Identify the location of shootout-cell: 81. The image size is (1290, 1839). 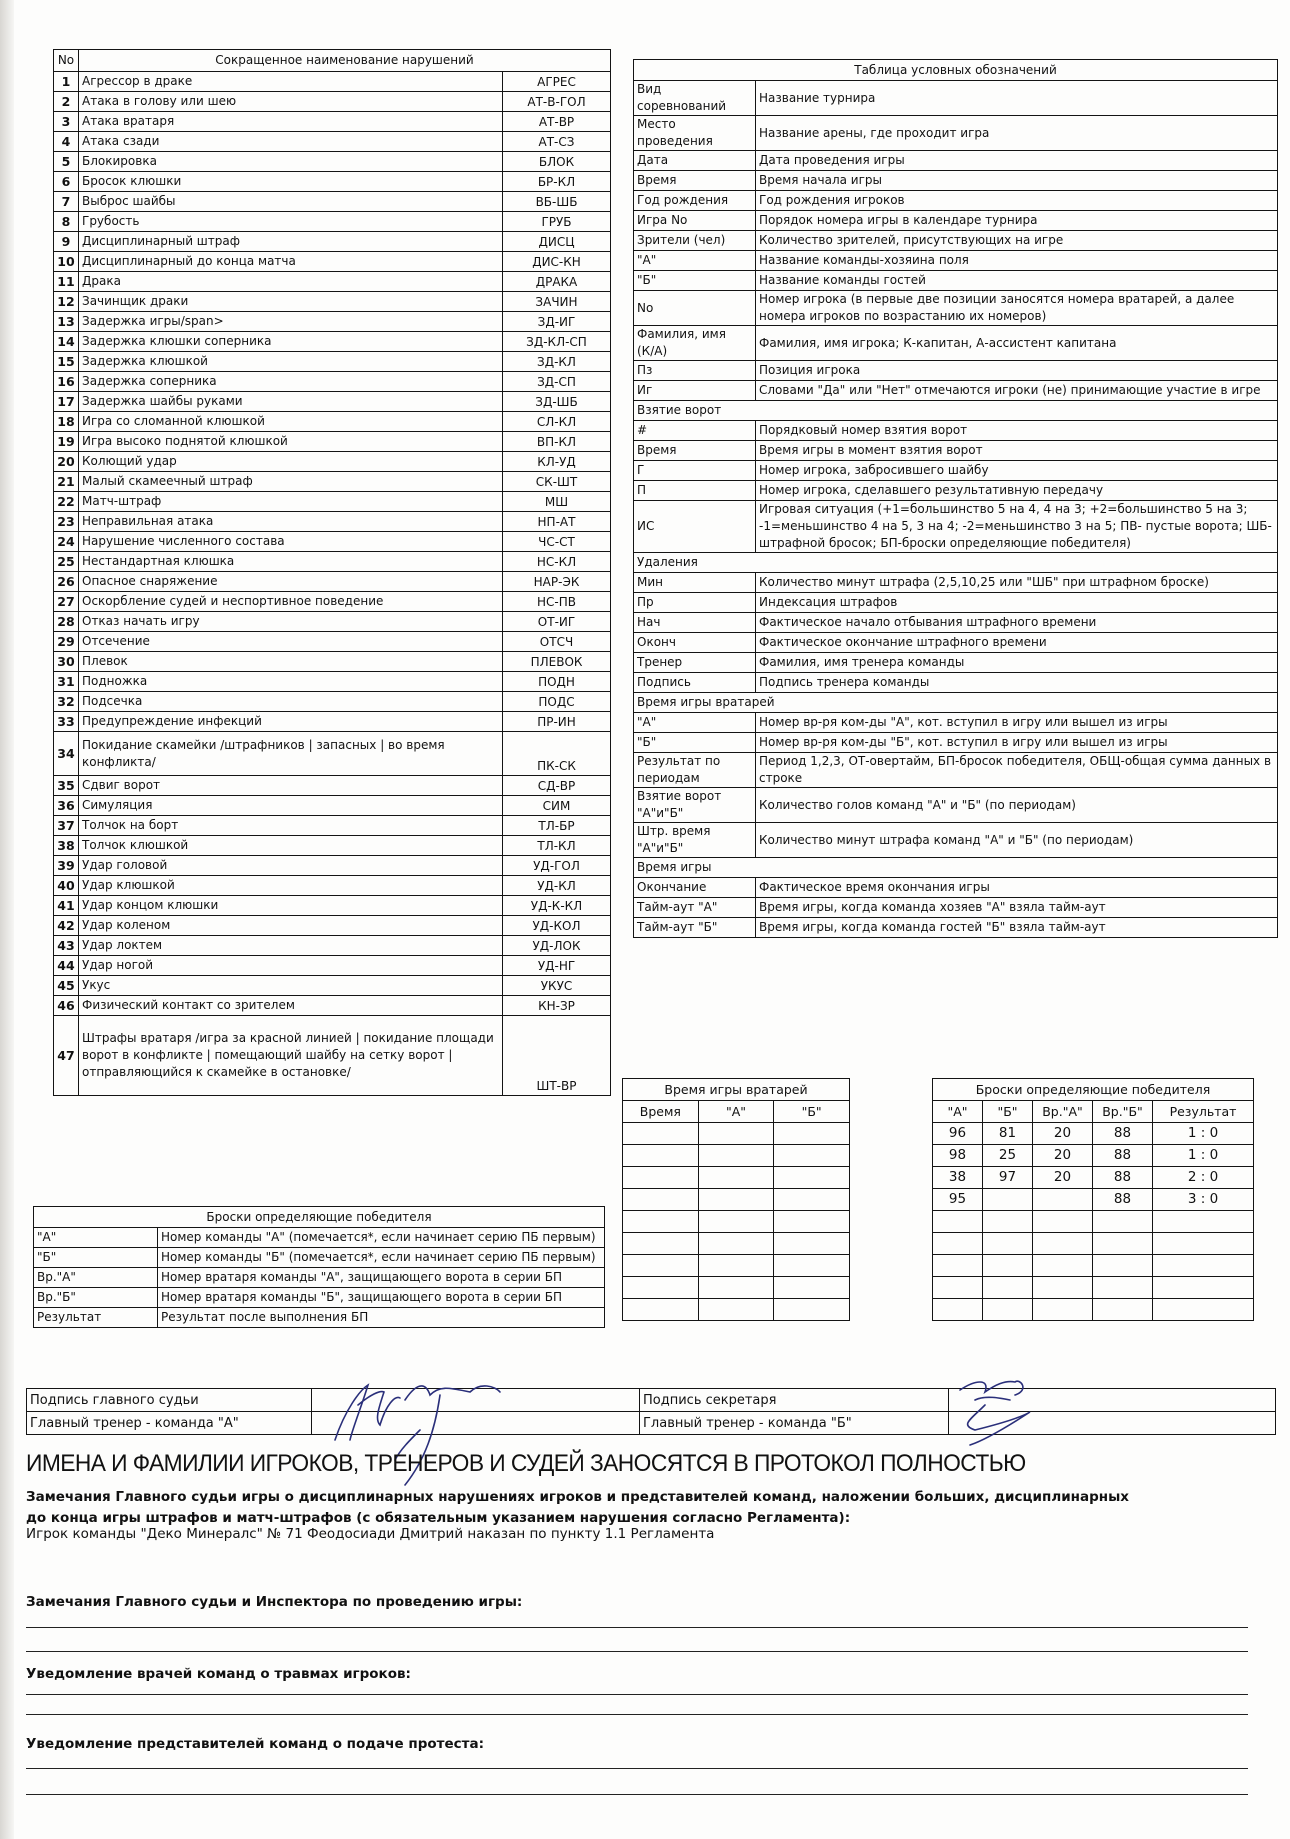
(1007, 1133).